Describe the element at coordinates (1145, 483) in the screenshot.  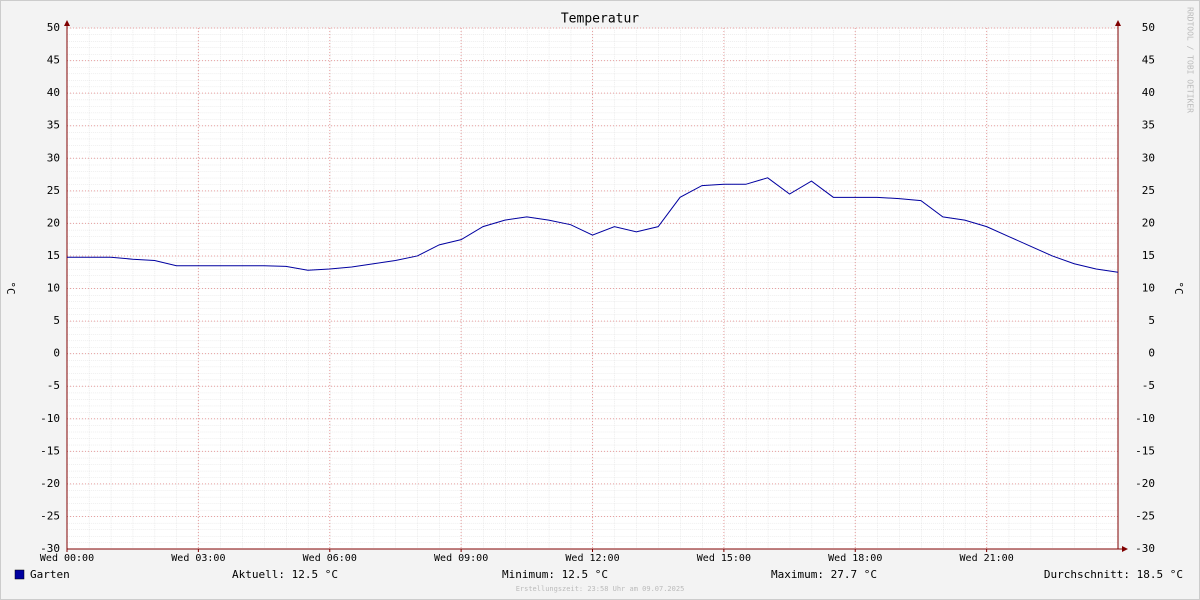
I see `y2-tick-label: -20` at that location.